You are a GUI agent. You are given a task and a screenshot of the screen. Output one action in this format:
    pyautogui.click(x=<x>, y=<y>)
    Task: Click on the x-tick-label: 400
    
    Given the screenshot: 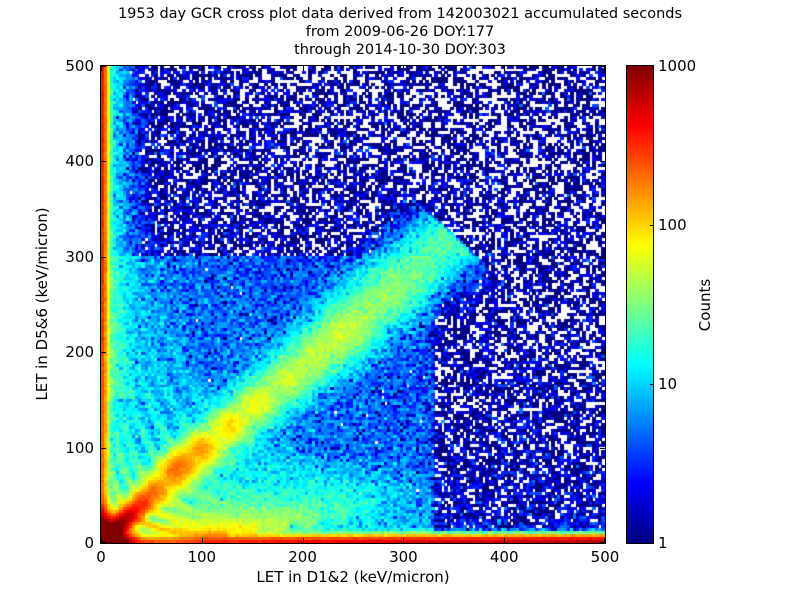 What is the action you would take?
    pyautogui.click(x=504, y=557)
    